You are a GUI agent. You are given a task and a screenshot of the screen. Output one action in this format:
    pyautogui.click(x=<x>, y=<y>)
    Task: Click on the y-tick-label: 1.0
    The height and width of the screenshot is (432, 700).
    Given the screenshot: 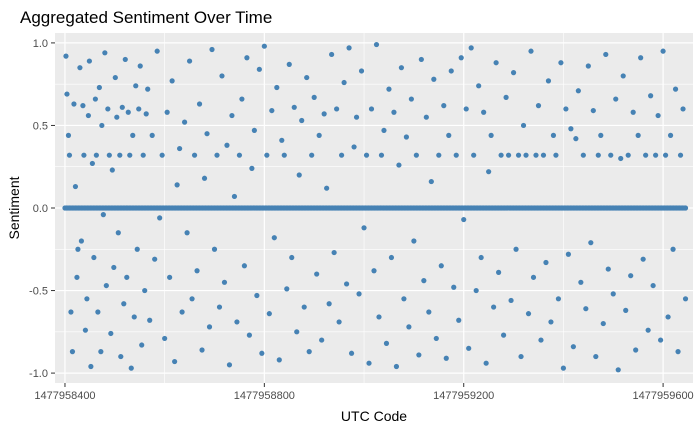 What is the action you would take?
    pyautogui.click(x=40, y=44)
    